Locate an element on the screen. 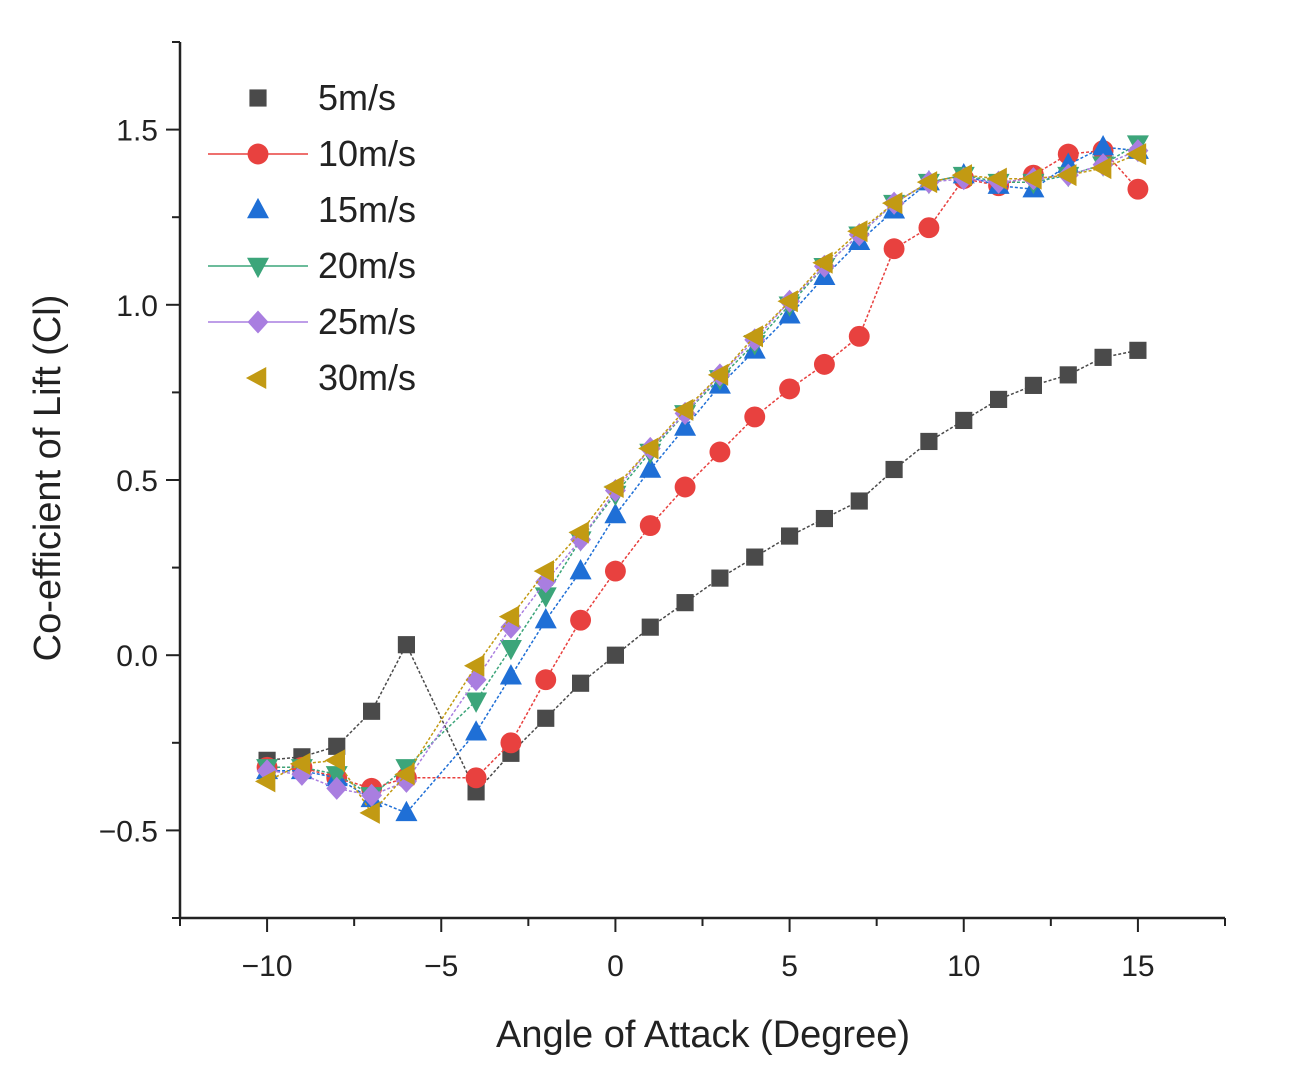 Image resolution: width=1312 pixels, height=1080 pixels. x-tick-label: −10 is located at coordinates (267, 966).